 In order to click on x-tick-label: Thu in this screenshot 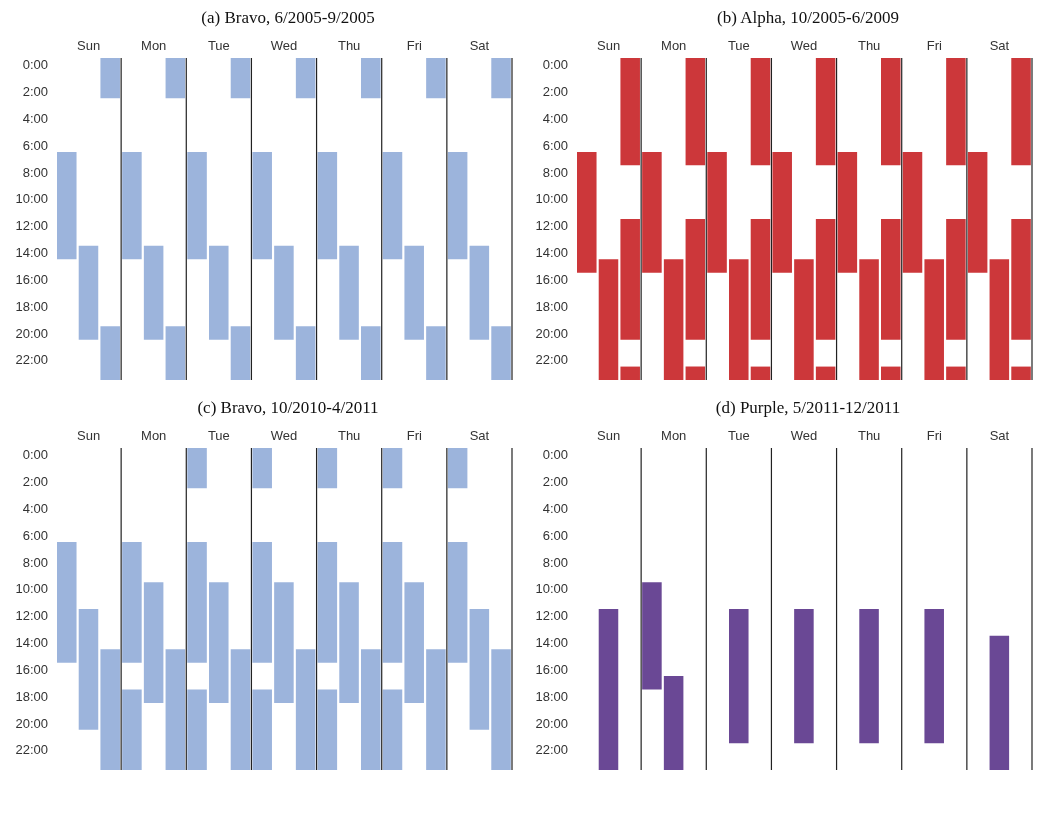, I will do `click(349, 45)`.